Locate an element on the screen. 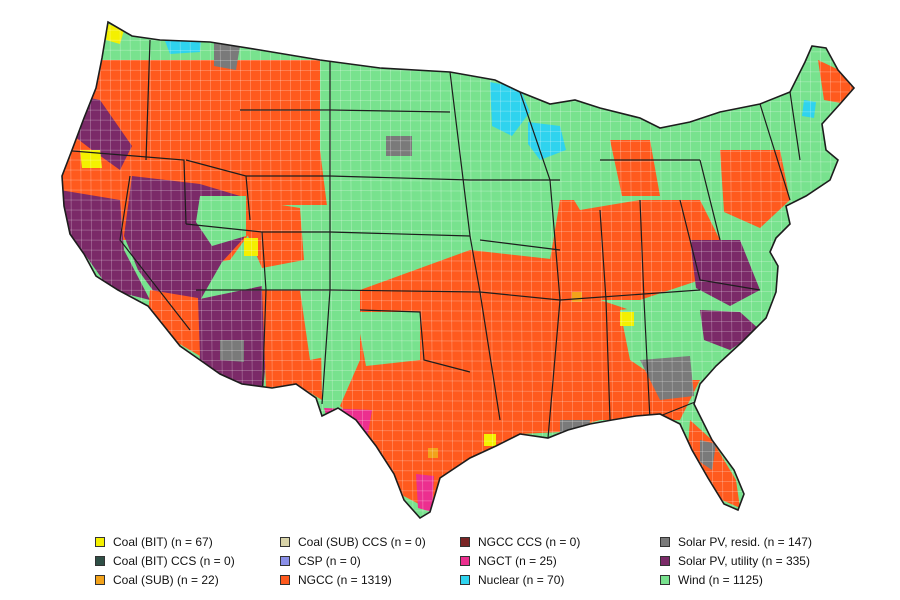 The image size is (900, 600). legend-item: Coal (SUB) (n = 22) is located at coordinates (157, 580).